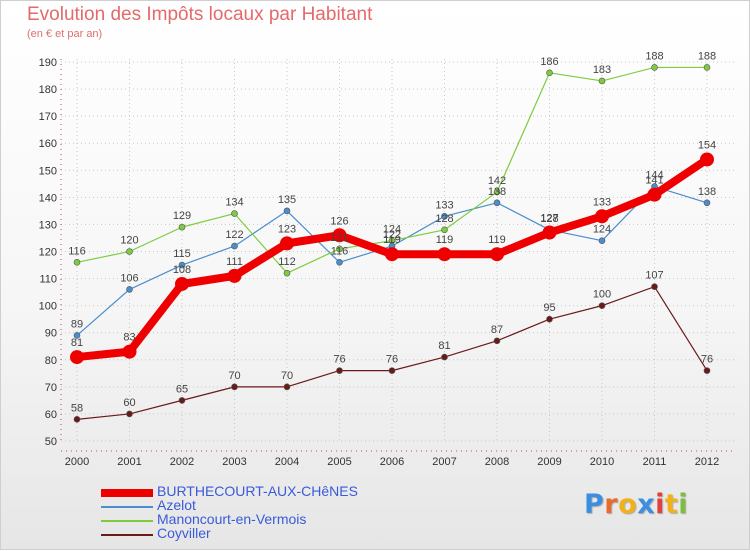 The height and width of the screenshot is (551, 750). Describe the element at coordinates (129, 278) in the screenshot. I see `data-label-1-2001: 106` at that location.